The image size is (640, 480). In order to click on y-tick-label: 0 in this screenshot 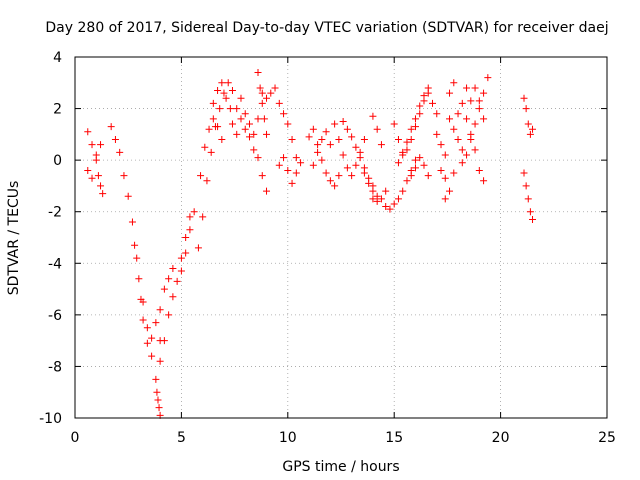, I will do `click(57, 161)`.